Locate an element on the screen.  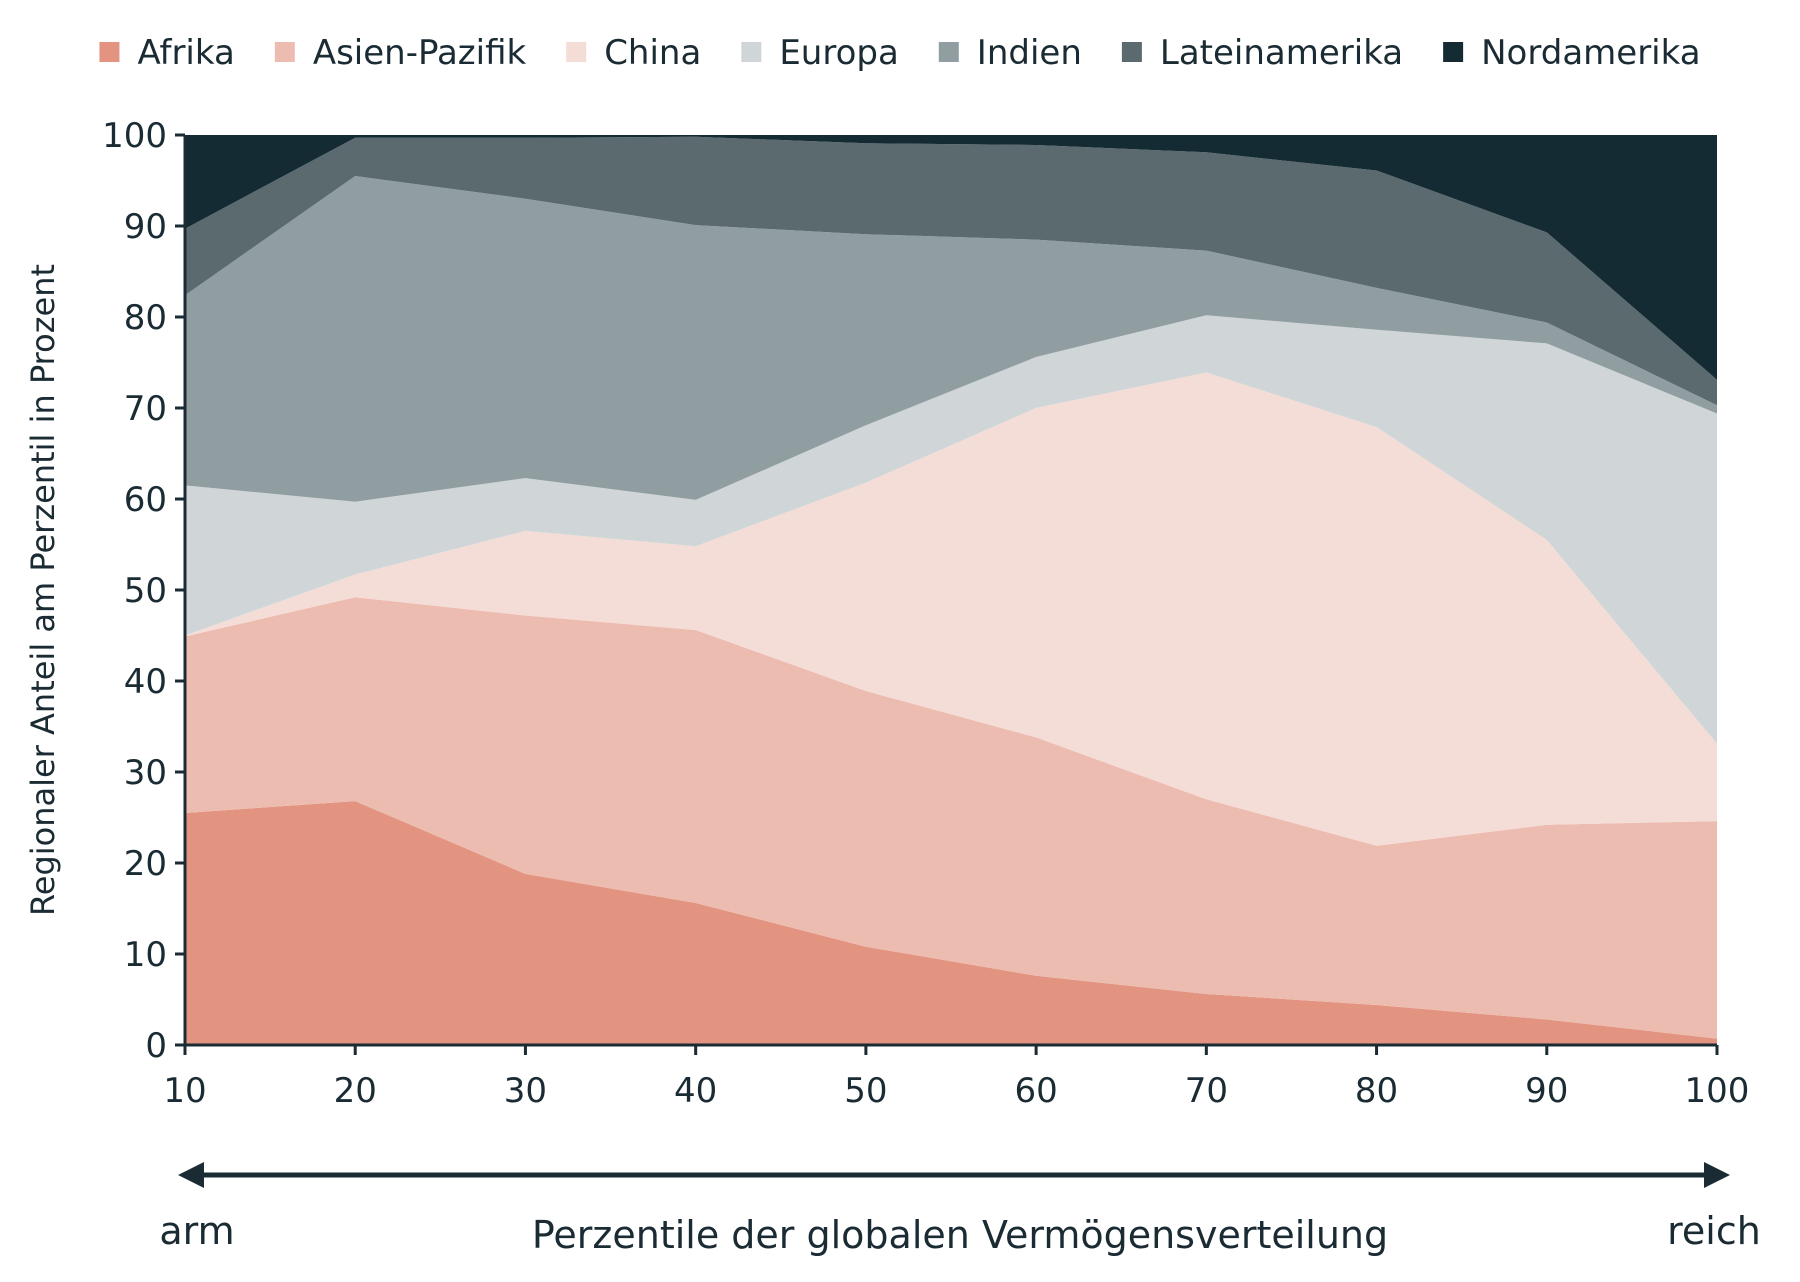
legend-item-asien-pazifik: Asien-Pazifik is located at coordinates (400, 53).